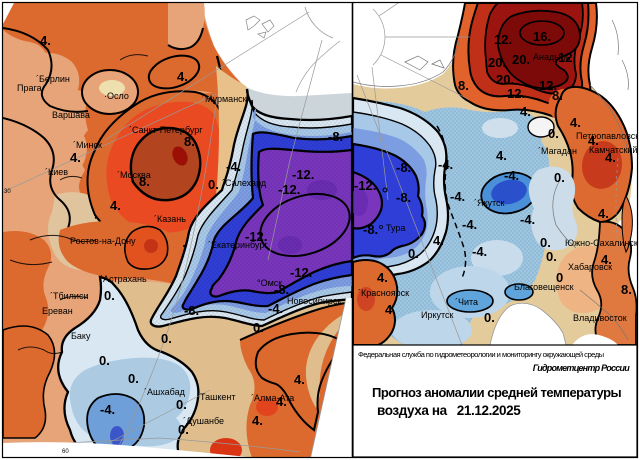  What do you see at coordinates (581, 368) in the screenshot?
I see `svg-text: Гидрометцентр России` at bounding box center [581, 368].